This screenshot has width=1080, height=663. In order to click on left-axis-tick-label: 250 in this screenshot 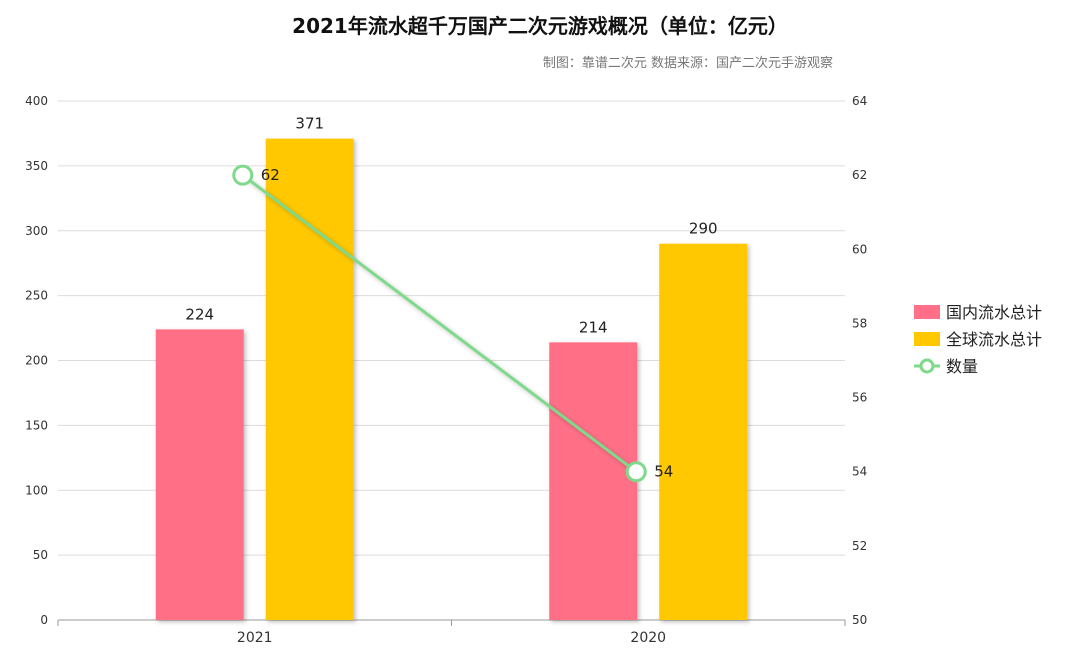, I will do `click(36, 296)`.